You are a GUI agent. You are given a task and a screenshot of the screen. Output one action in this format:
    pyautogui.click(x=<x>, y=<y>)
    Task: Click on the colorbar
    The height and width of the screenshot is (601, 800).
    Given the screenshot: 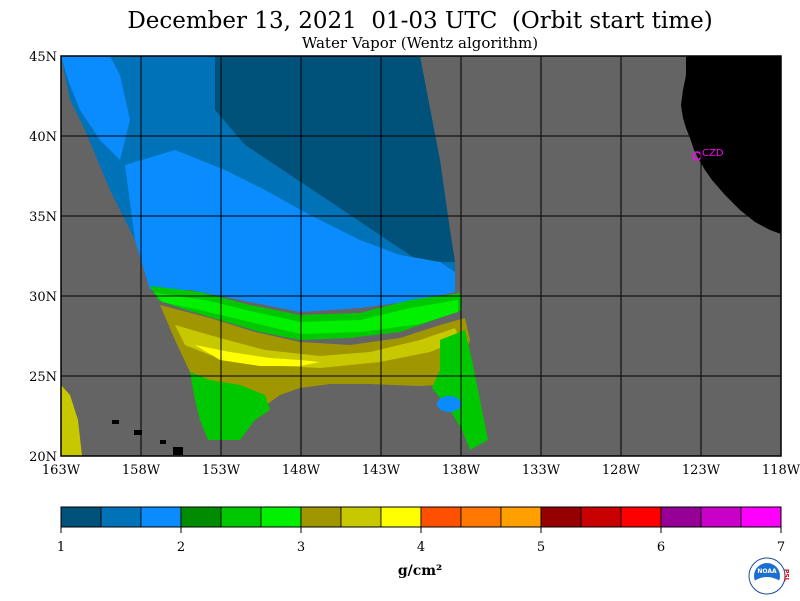 What is the action you would take?
    pyautogui.click(x=421, y=517)
    